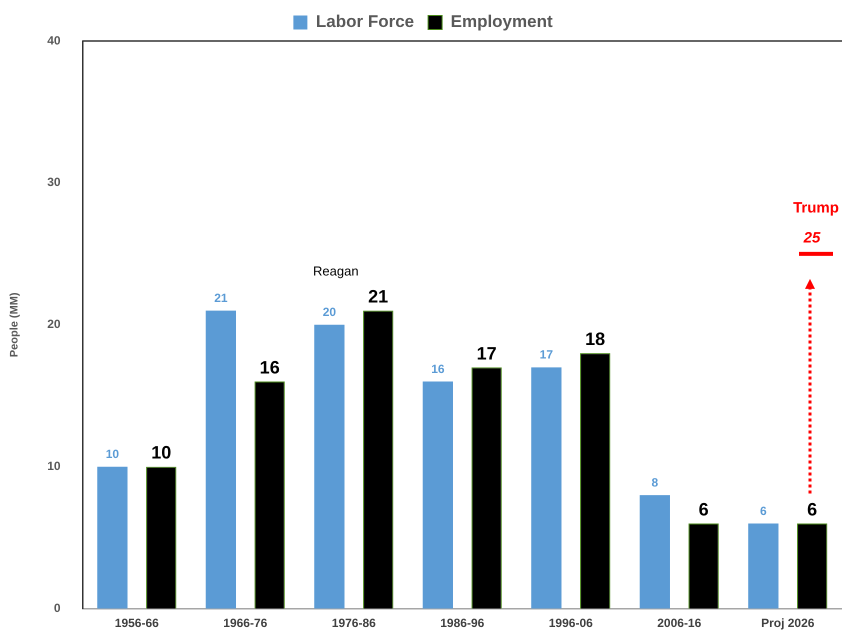 The width and height of the screenshot is (842, 641). What do you see at coordinates (336, 271) in the screenshot?
I see `annotation: Reagan` at bounding box center [336, 271].